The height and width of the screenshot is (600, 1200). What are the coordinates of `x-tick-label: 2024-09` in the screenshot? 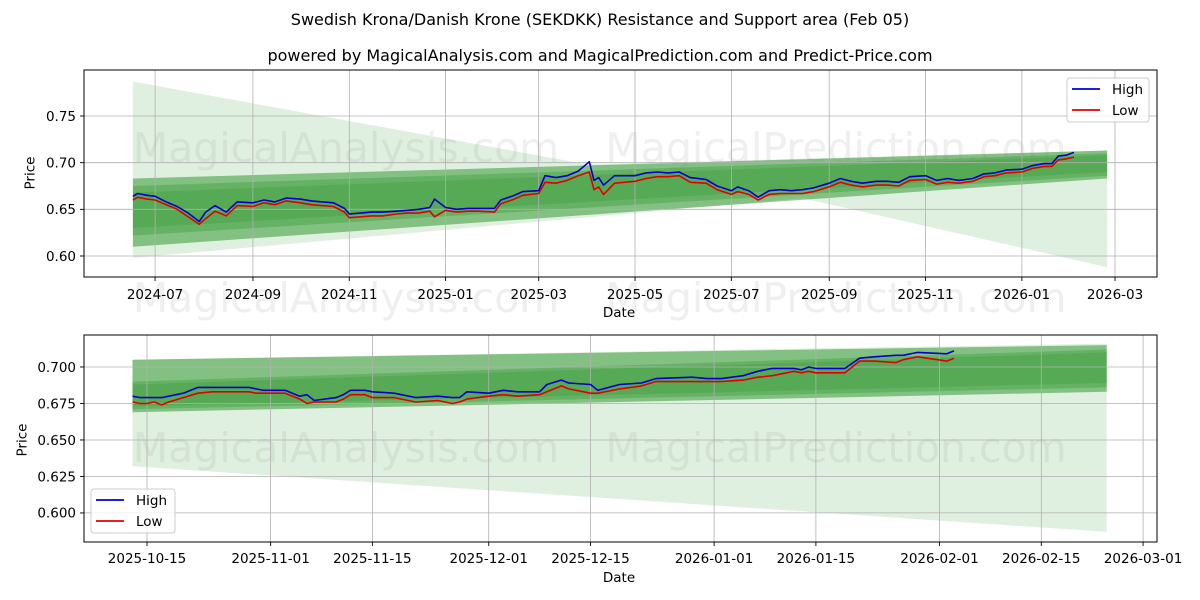 It's located at (253, 295).